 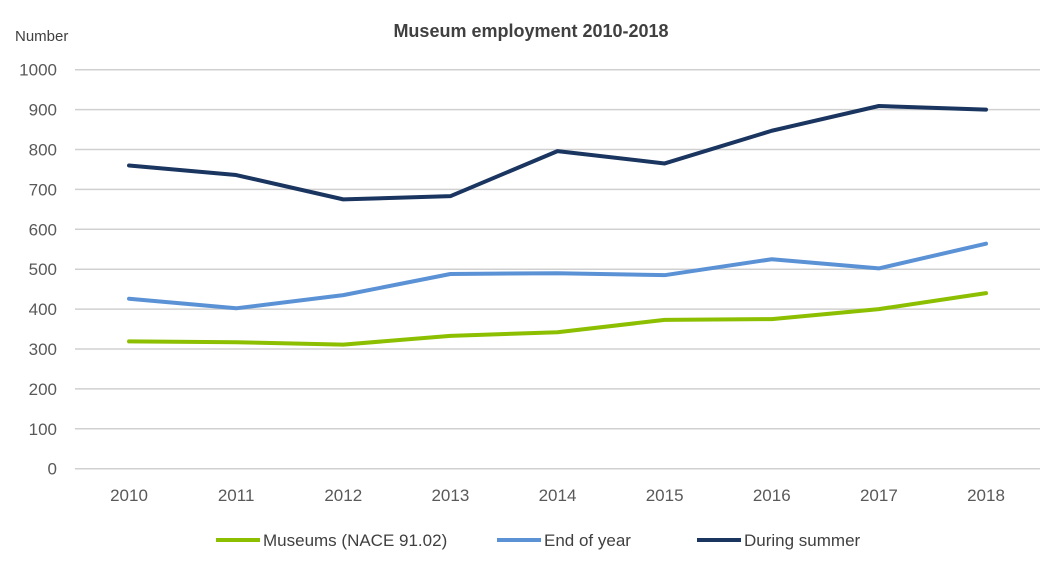 I want to click on x-tick-label: 2015, so click(x=665, y=495).